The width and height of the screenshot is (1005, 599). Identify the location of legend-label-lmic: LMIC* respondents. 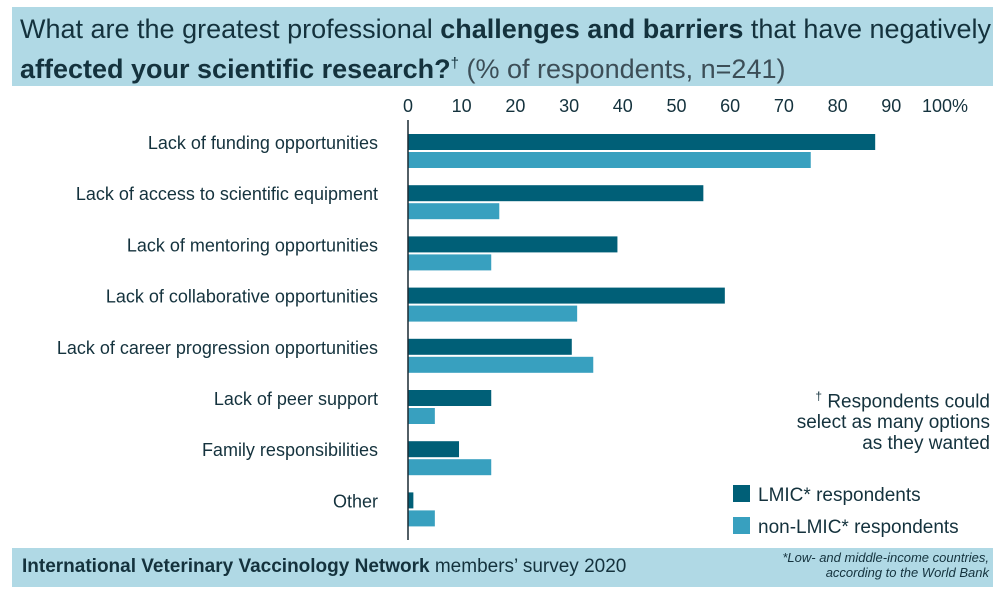
(839, 495).